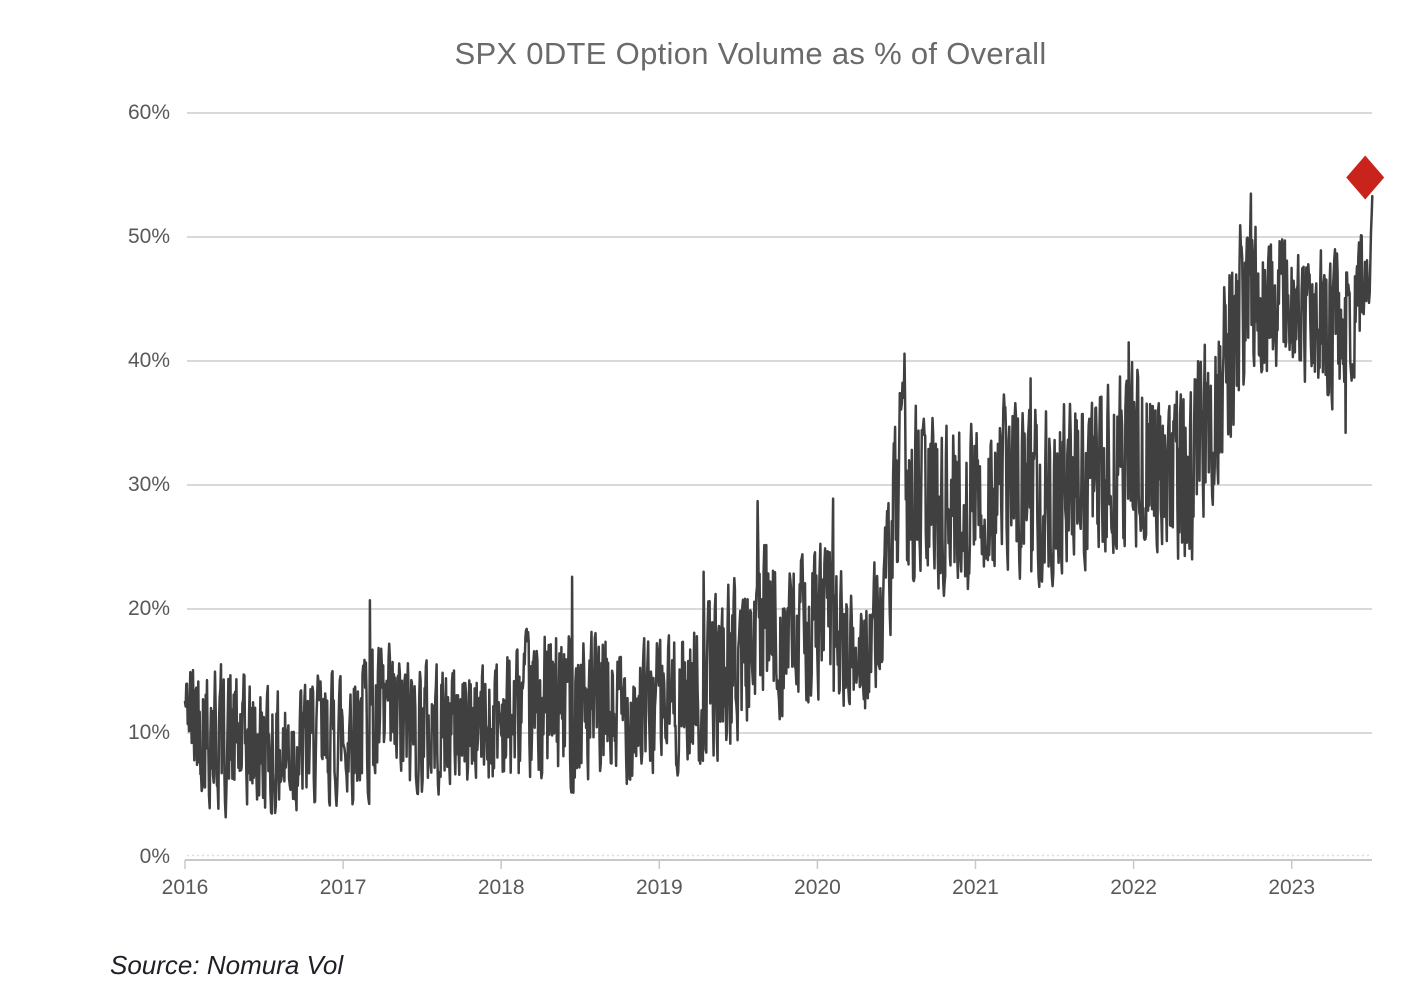  What do you see at coordinates (659, 887) in the screenshot?
I see `x-tick-label: 2019` at bounding box center [659, 887].